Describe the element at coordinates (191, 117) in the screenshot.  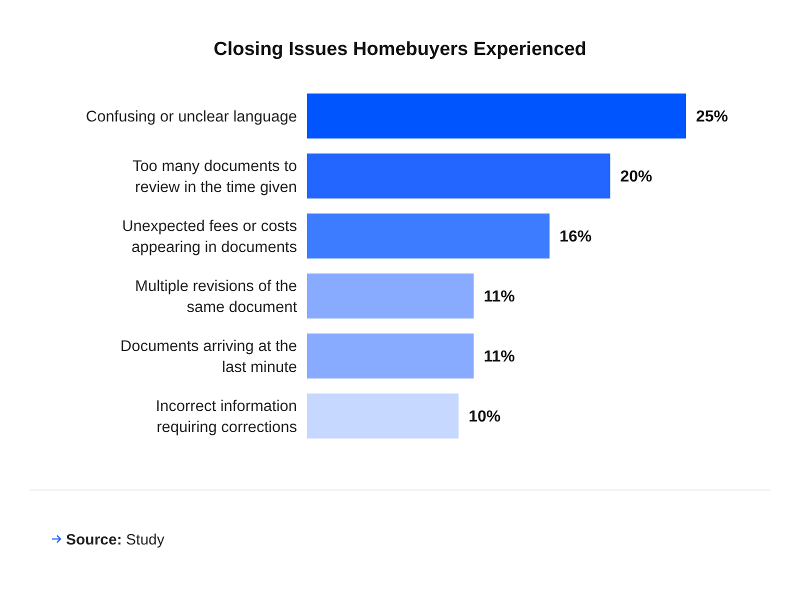
I see `y-tick-label: Confusing or unclear language` at that location.